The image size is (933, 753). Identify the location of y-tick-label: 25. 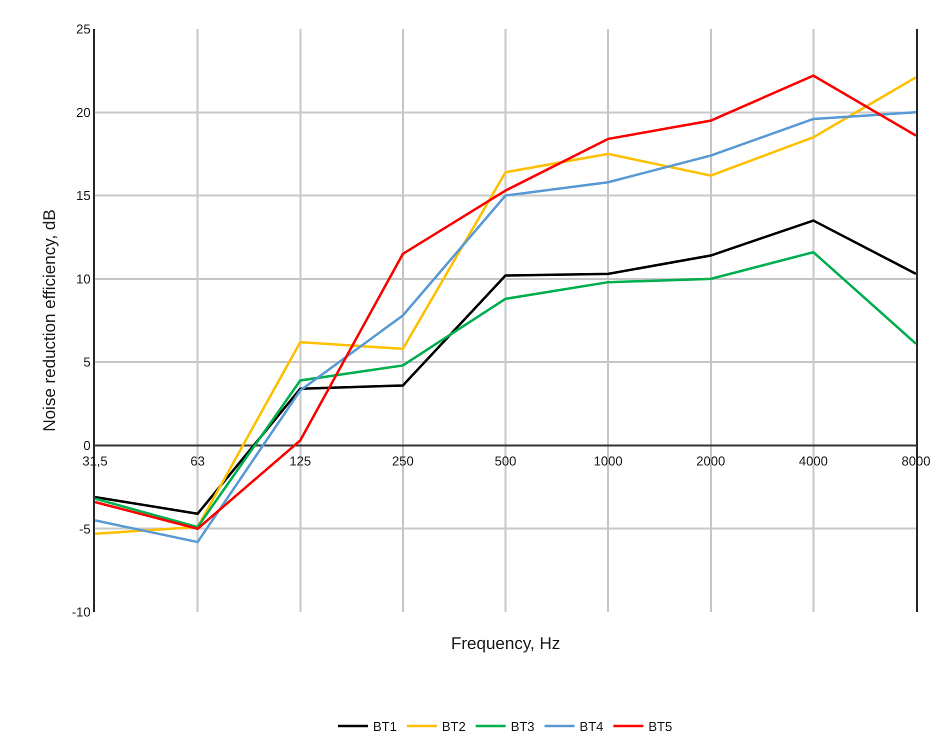
(83, 29).